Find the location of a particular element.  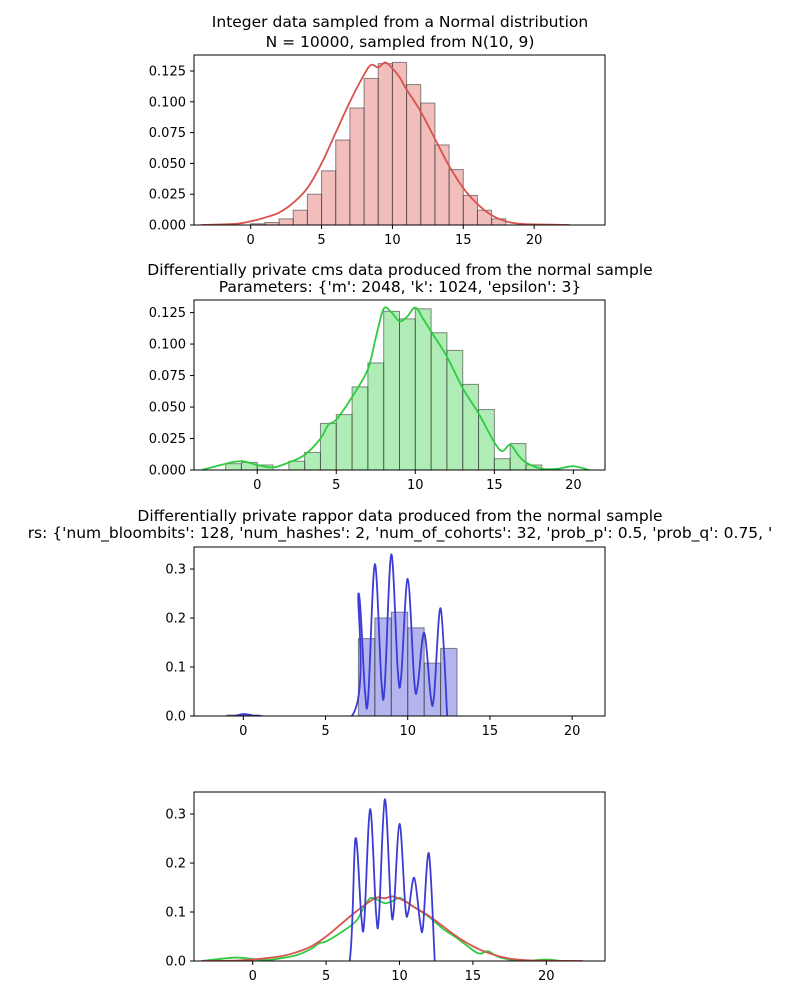

chart-4: 0 5 10 15 20 0.0 0.1 0.2 0.3 is located at coordinates (385, 887).